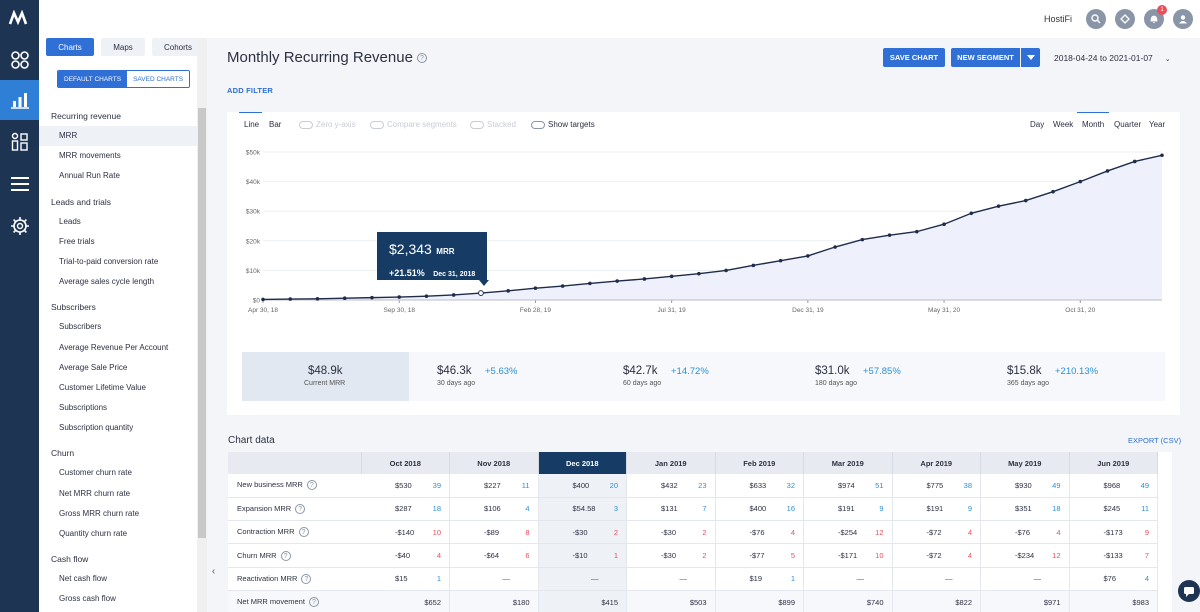 The height and width of the screenshot is (612, 1200). I want to click on table-cell: -$64 6, so click(494, 555).